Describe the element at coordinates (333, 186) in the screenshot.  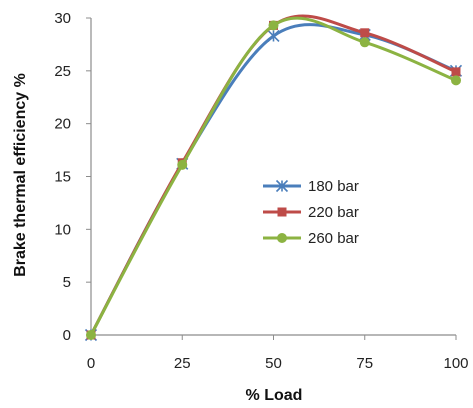
I see `legend-label: 180 bar` at that location.